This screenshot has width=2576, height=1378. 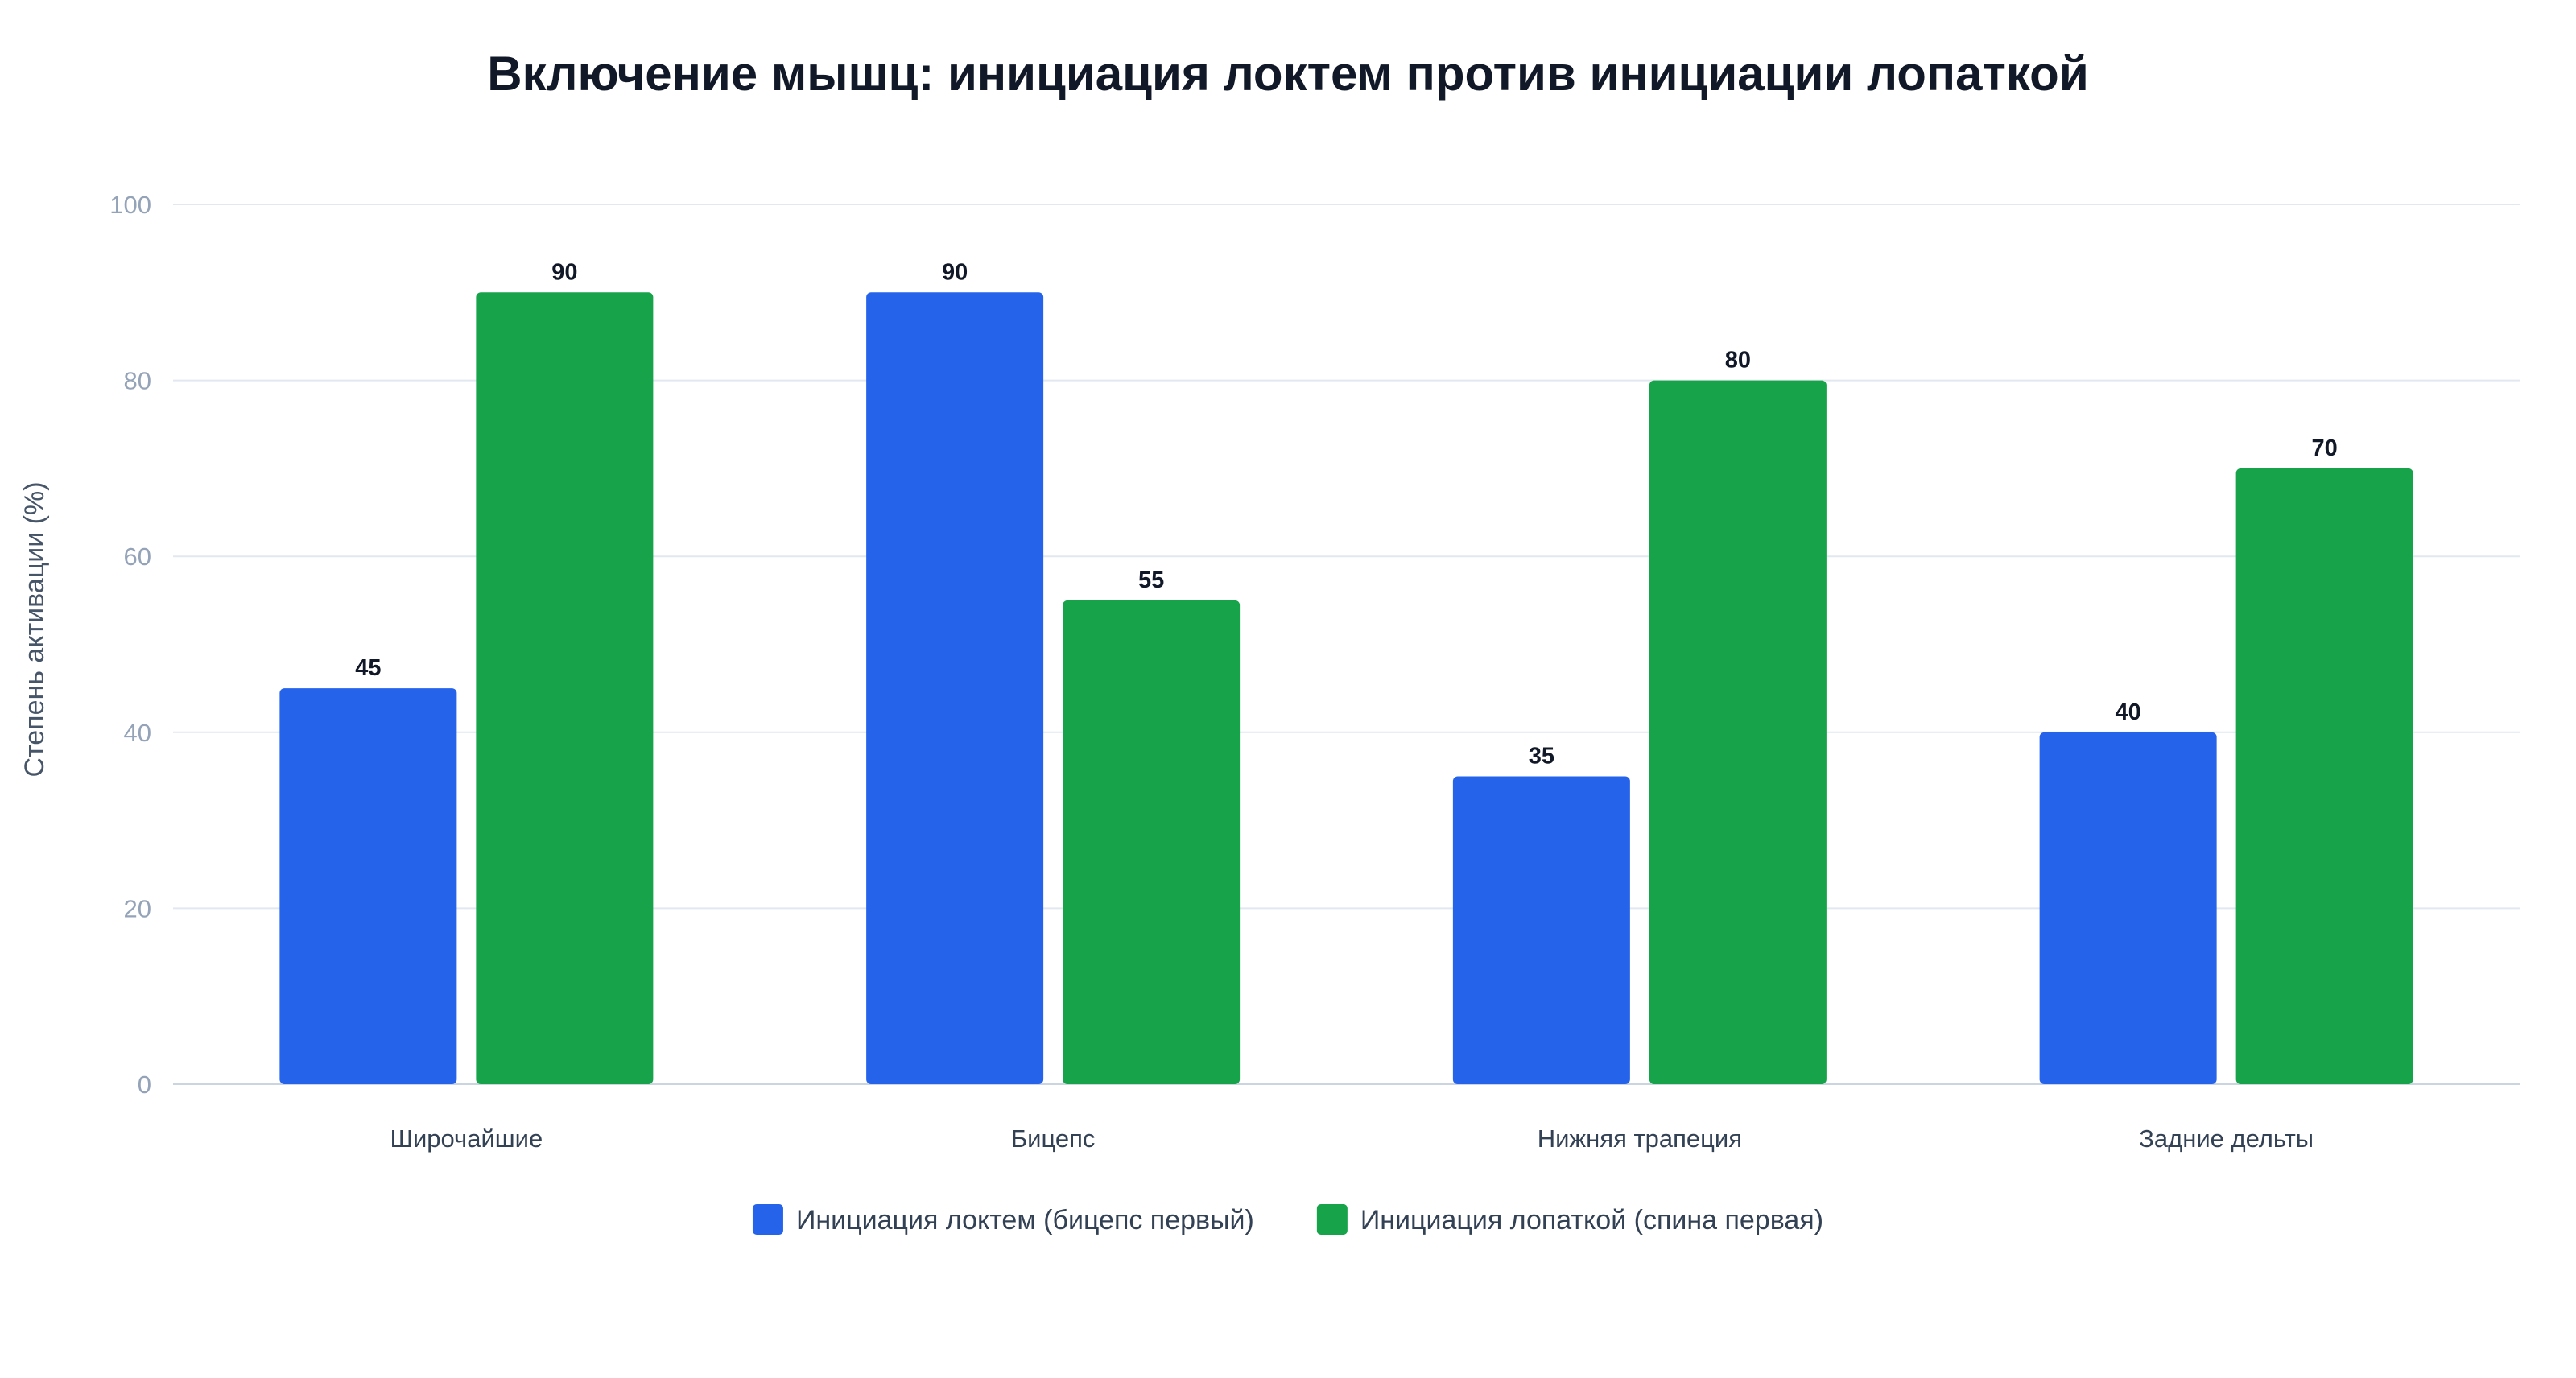 I want to click on y-tick-label: 40, so click(x=137, y=733).